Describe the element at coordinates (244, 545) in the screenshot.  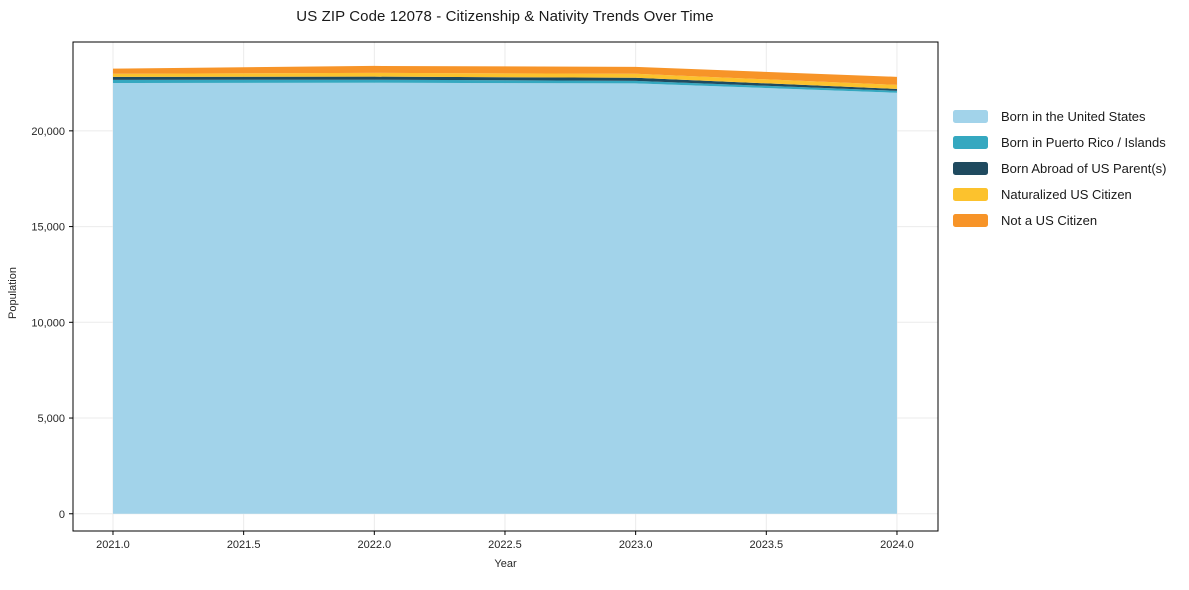
I see `x-tick-label: 2021.5` at that location.